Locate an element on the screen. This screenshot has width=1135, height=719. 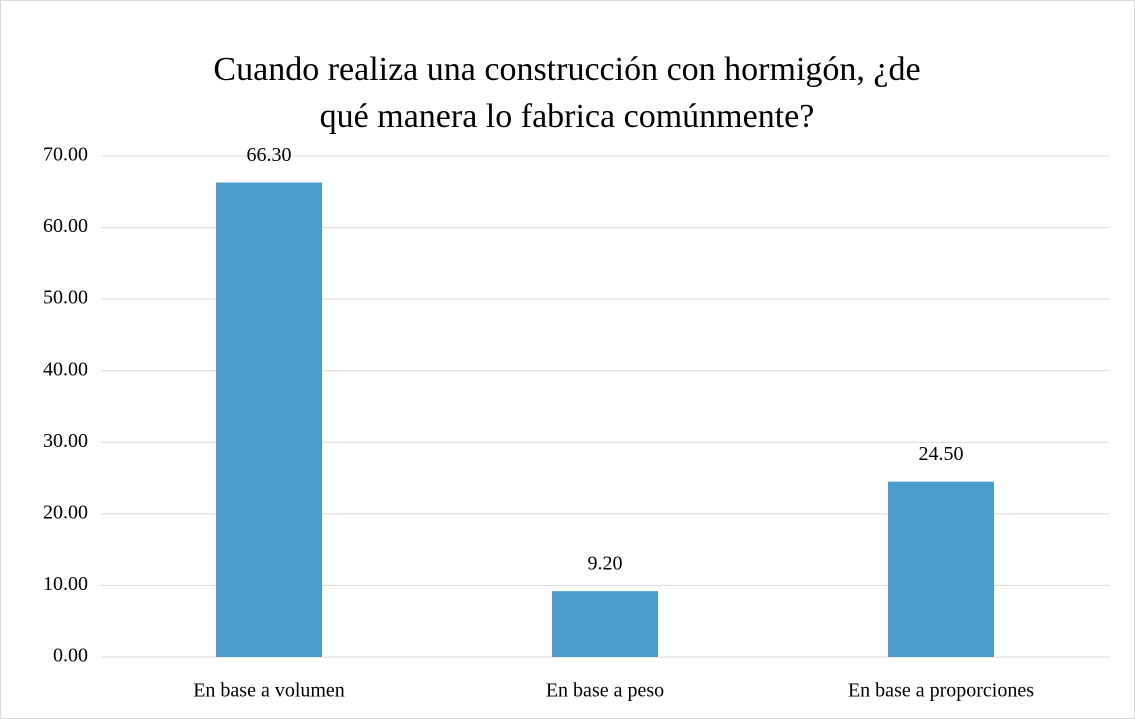
y-tick-label: 50.00 is located at coordinates (65, 298).